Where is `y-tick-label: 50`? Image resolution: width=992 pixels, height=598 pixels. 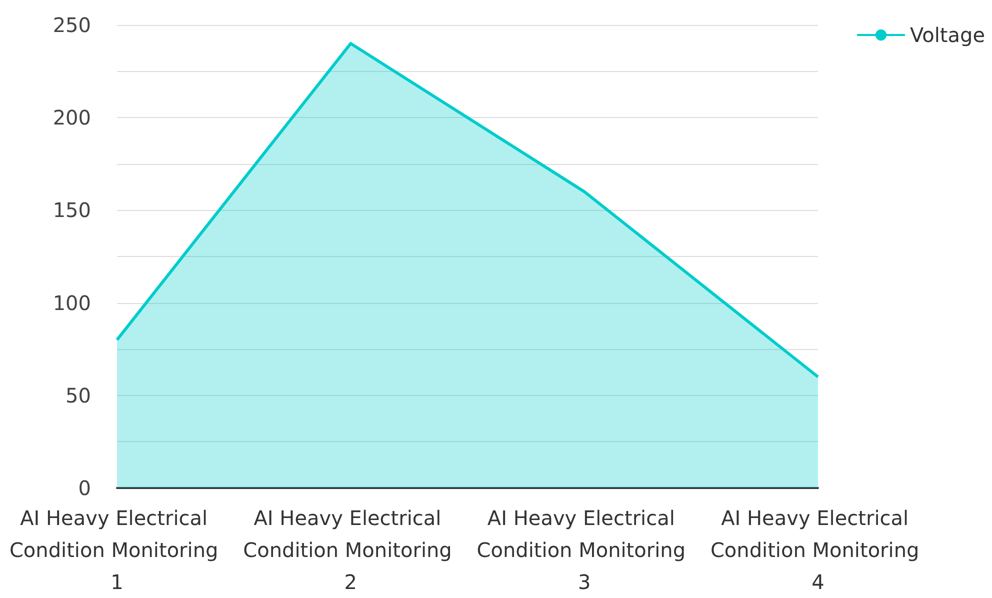
y-tick-label: 50 is located at coordinates (78, 395).